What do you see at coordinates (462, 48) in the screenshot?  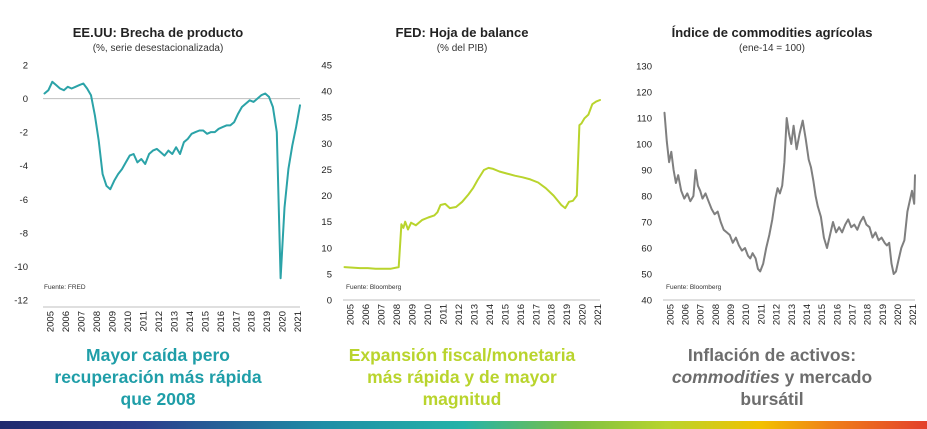 I see `chart-subtitle: (% del PIB)` at bounding box center [462, 48].